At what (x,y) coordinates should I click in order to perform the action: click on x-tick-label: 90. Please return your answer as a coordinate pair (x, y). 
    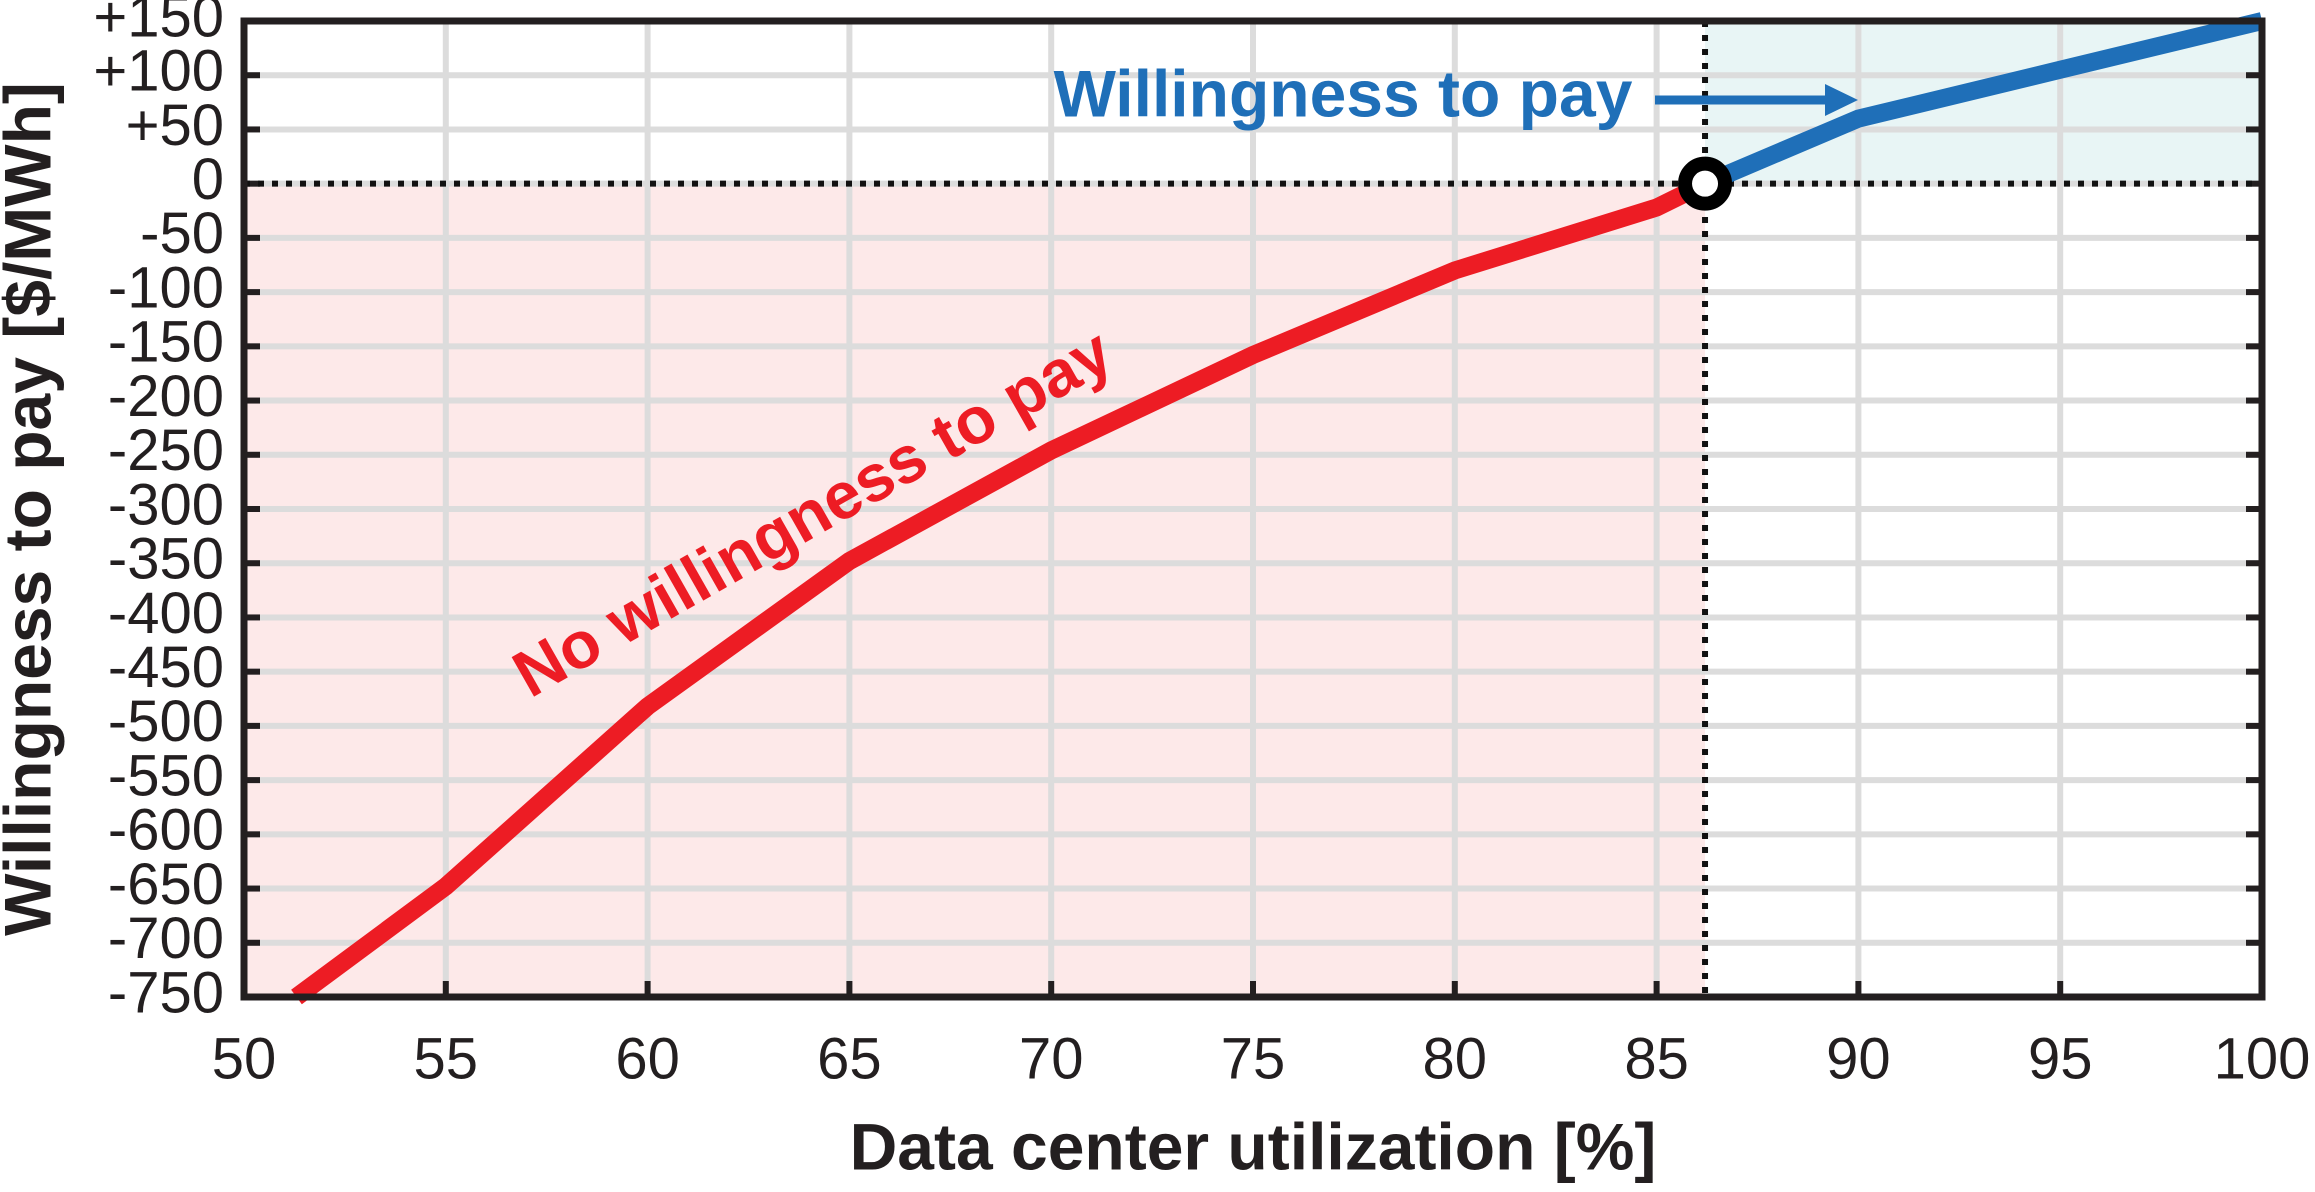
    Looking at the image, I should click on (1858, 1058).